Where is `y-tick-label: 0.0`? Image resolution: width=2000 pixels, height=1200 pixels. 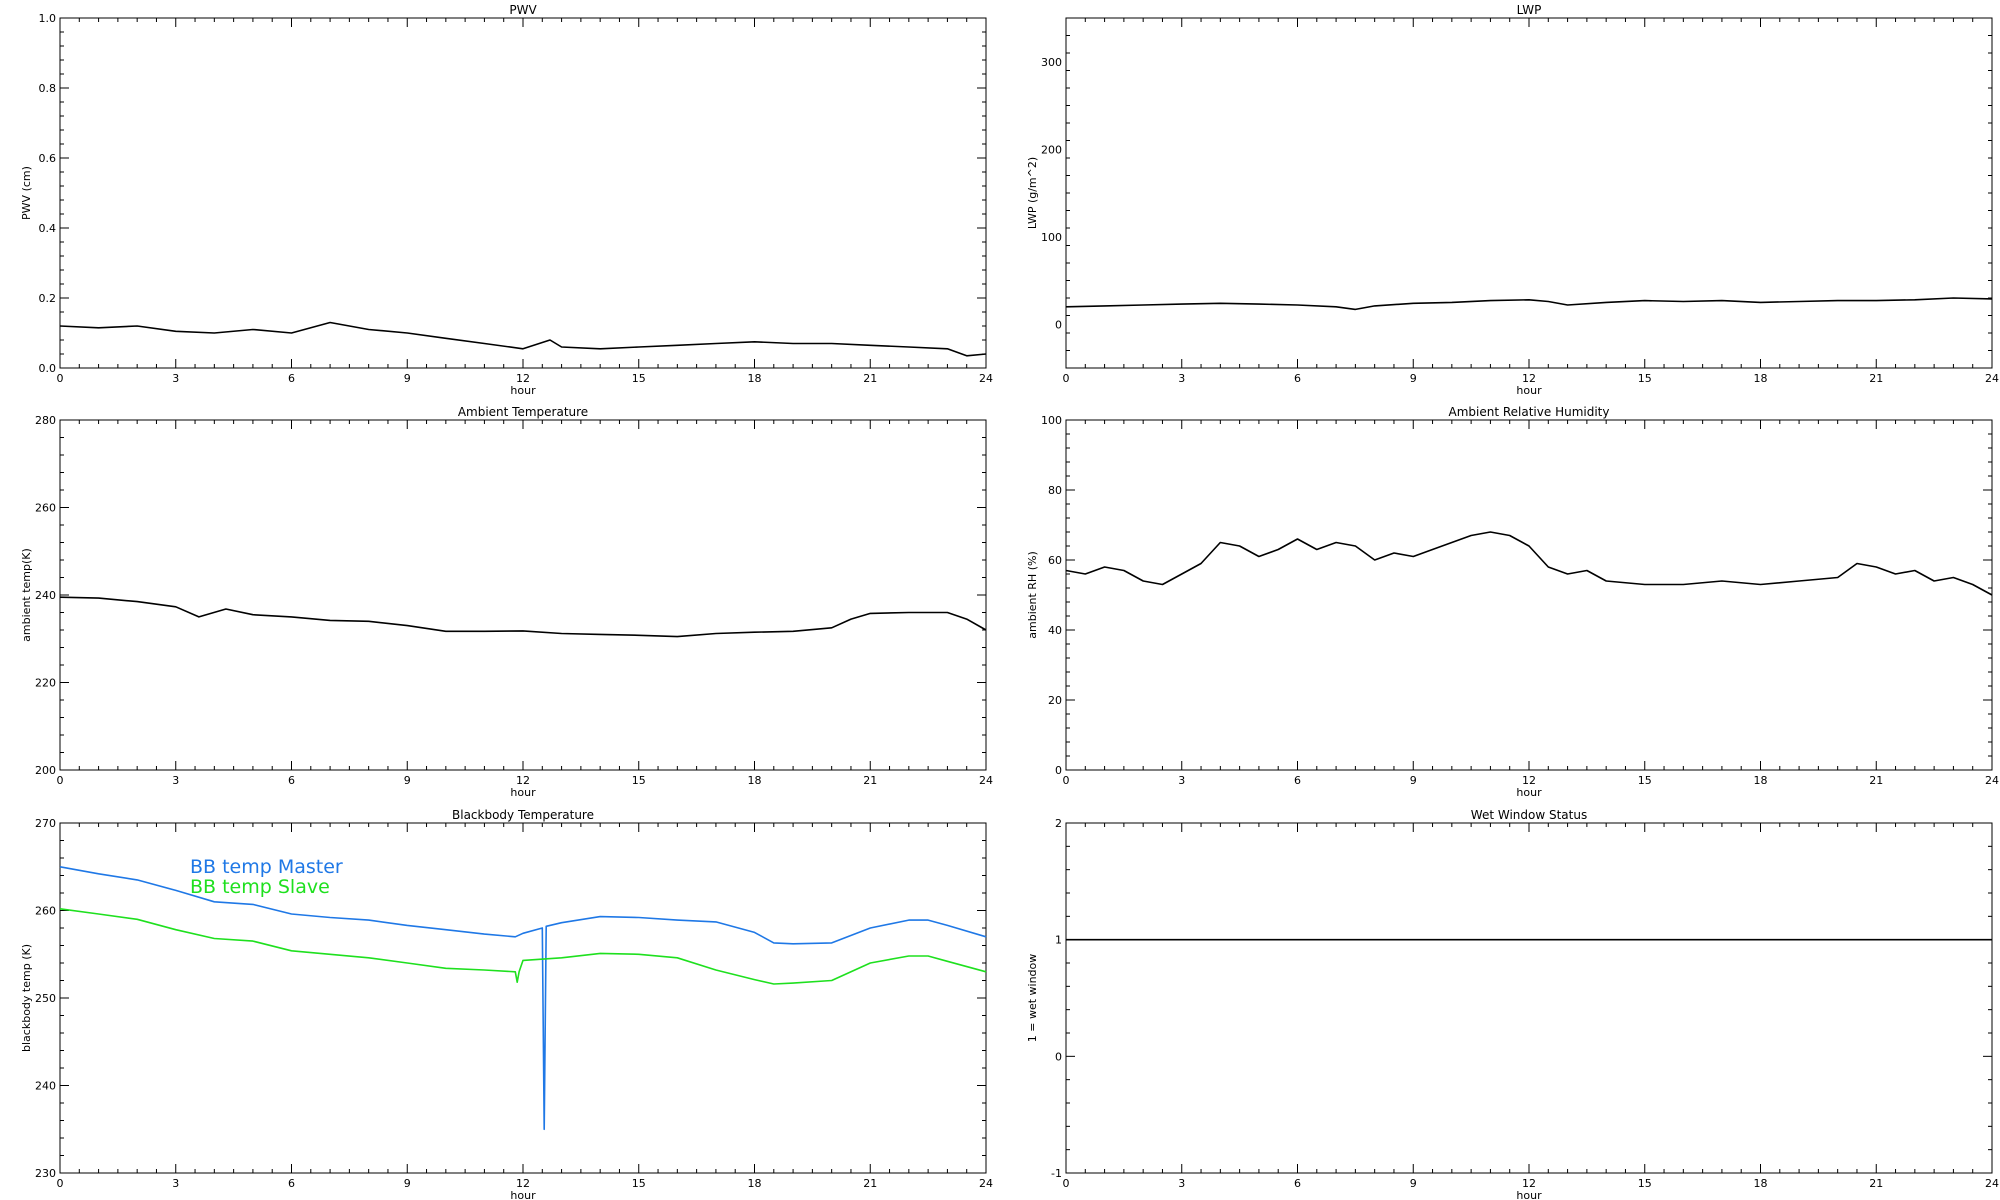
y-tick-label: 0.0 is located at coordinates (48, 368).